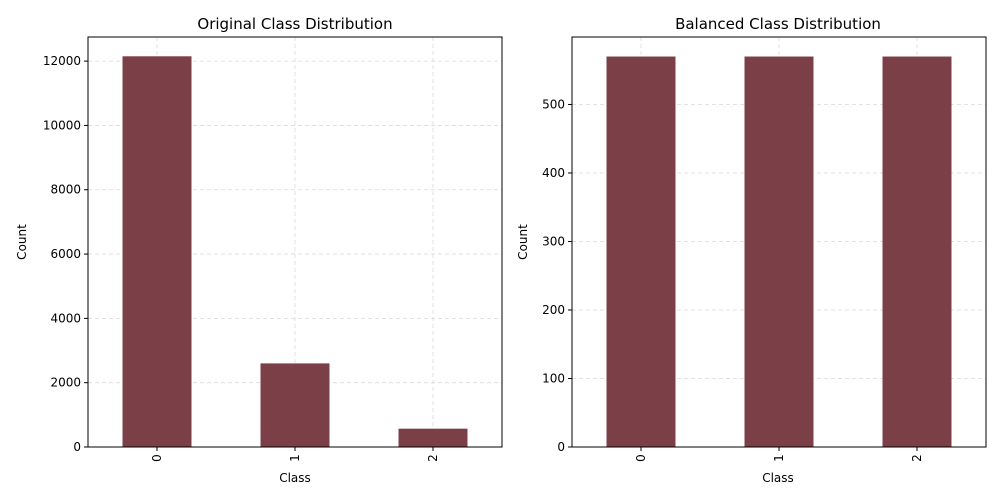 This screenshot has height=500, width=1000. Describe the element at coordinates (65, 318) in the screenshot. I see `y-tick-label: 4000` at that location.